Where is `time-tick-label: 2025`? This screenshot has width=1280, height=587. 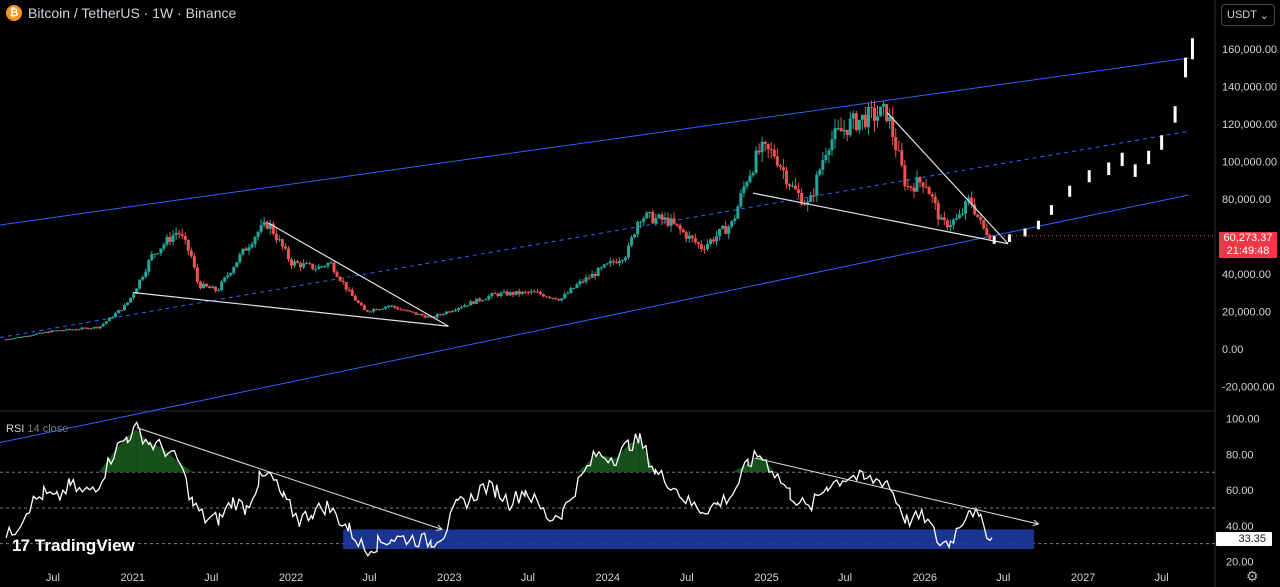 time-tick-label: 2025 is located at coordinates (766, 578).